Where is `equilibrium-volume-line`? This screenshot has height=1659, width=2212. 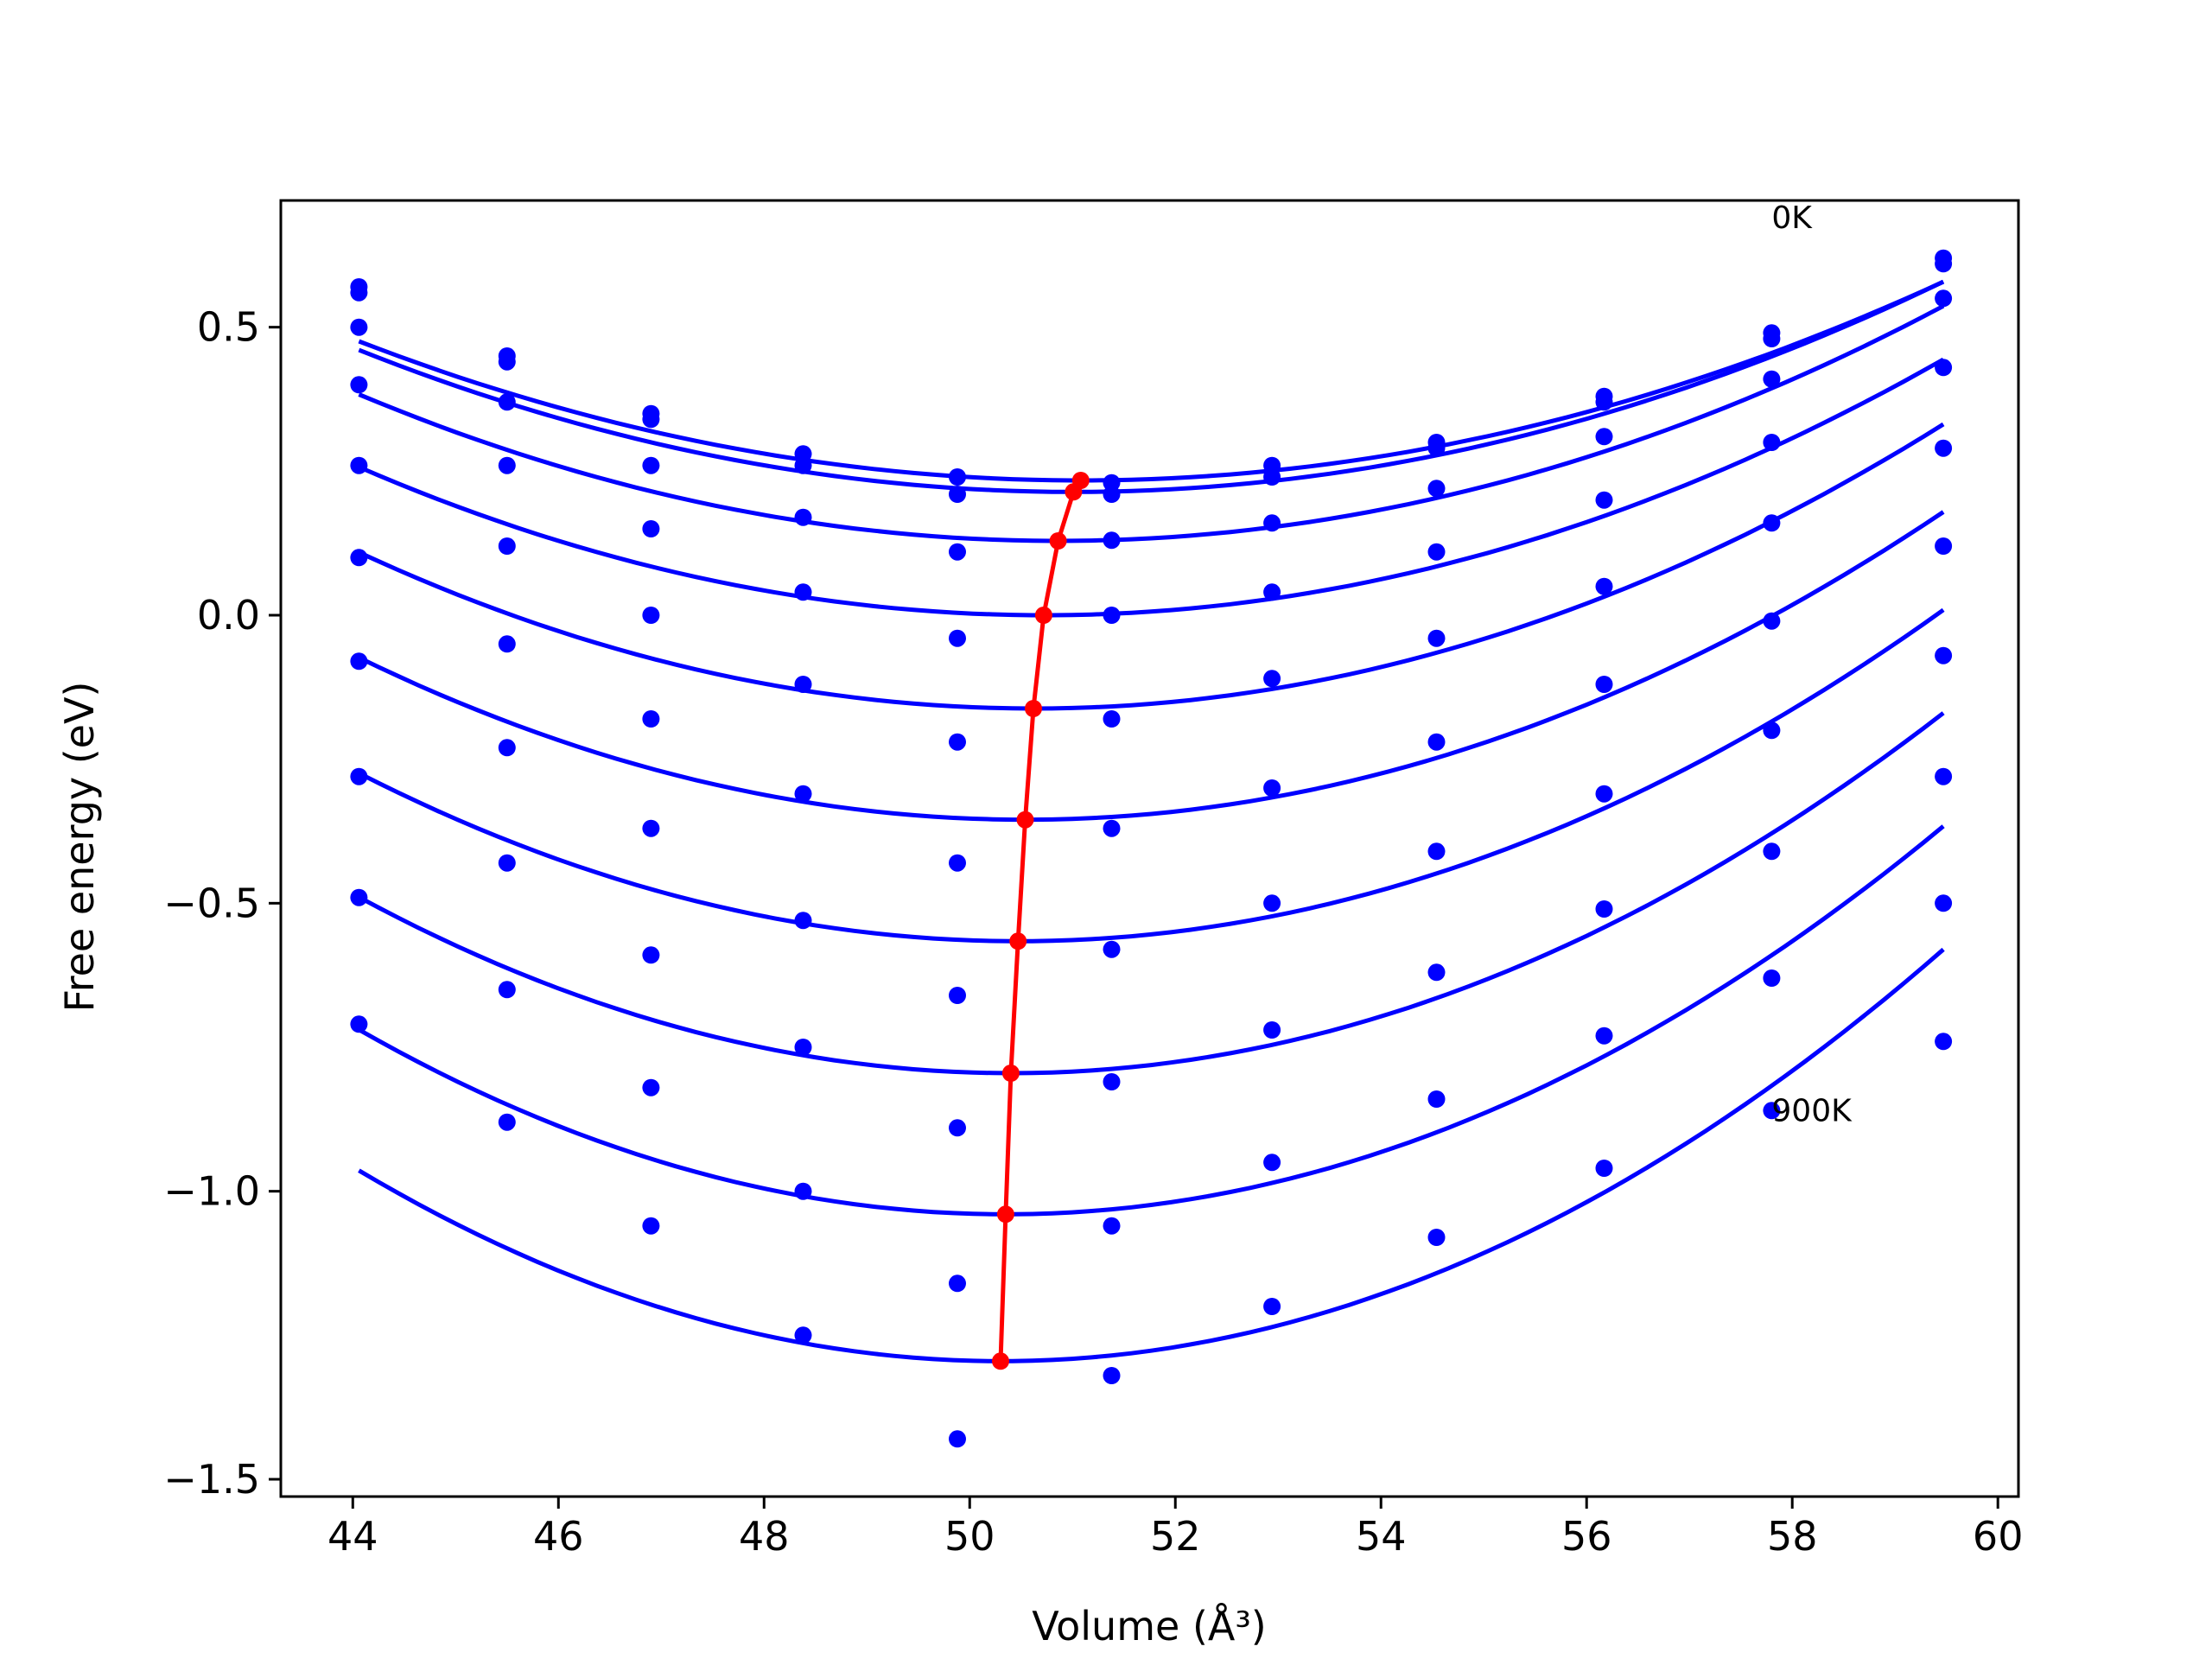
equilibrium-volume-line is located at coordinates (1041, 921).